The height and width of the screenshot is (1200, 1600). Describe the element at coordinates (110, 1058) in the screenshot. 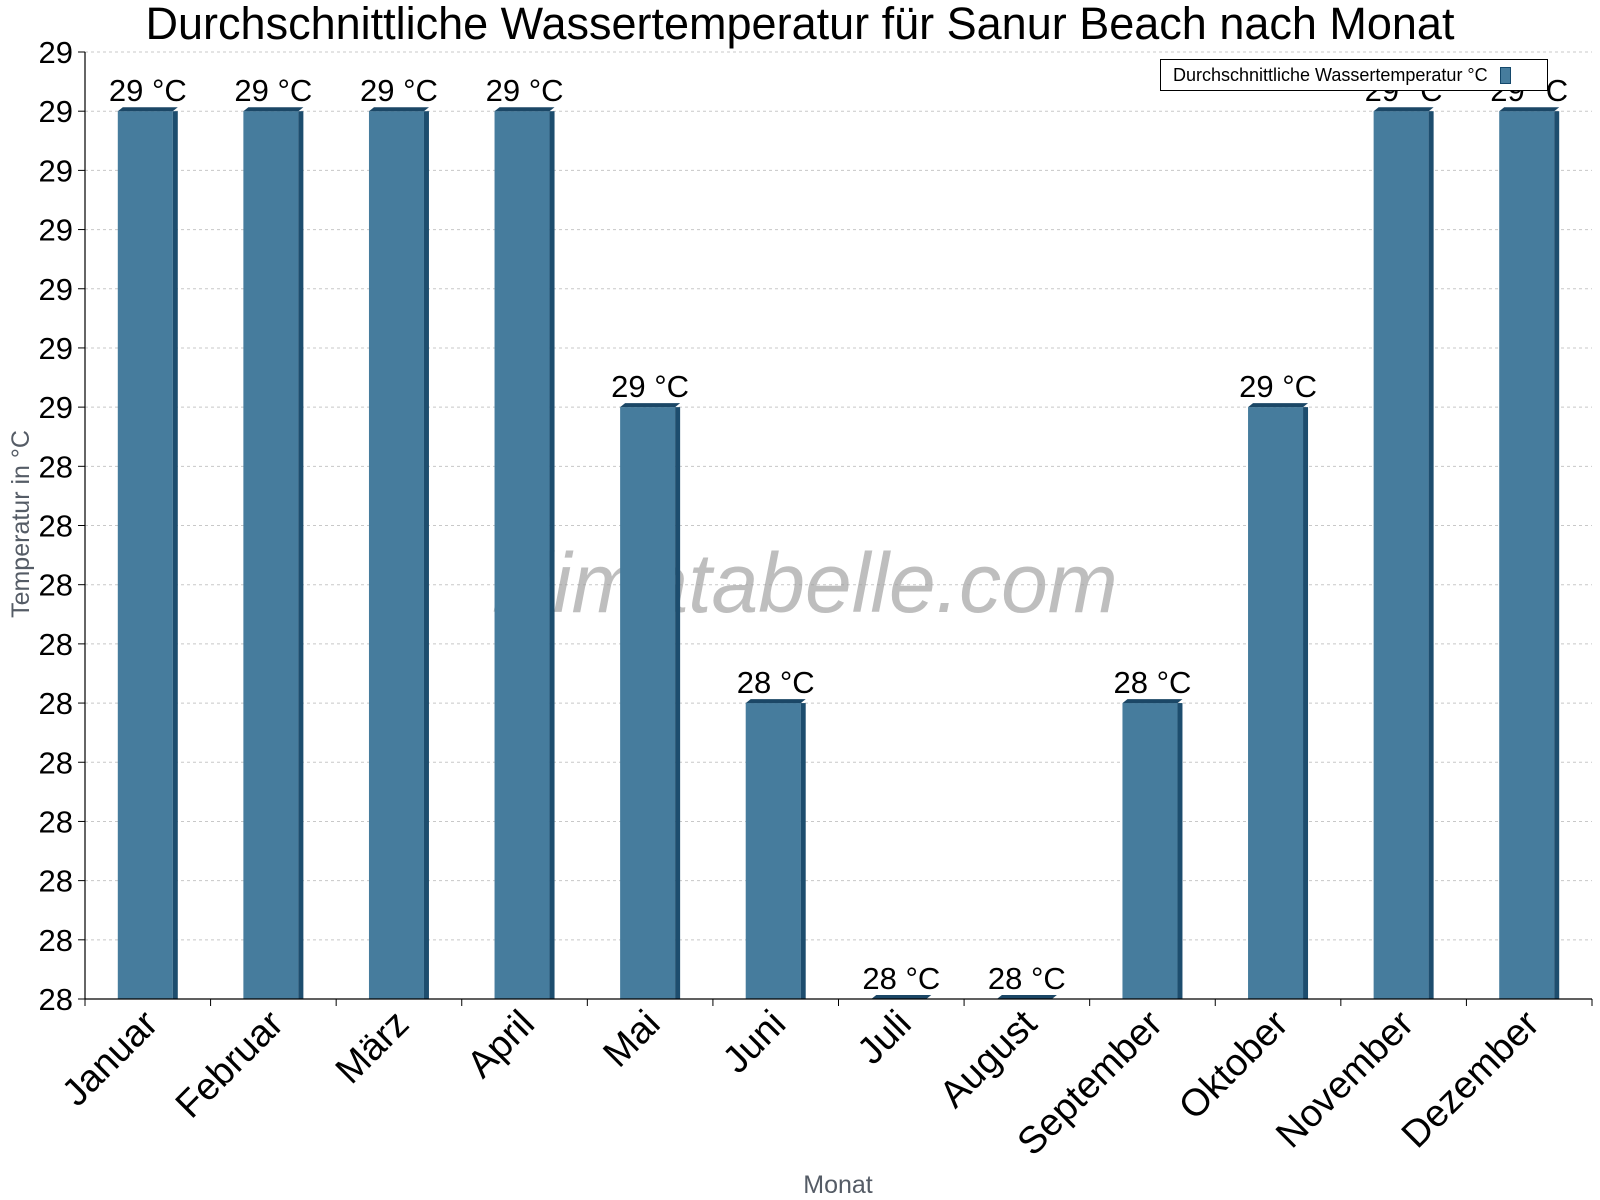

I see `x-category-label: Januar` at that location.